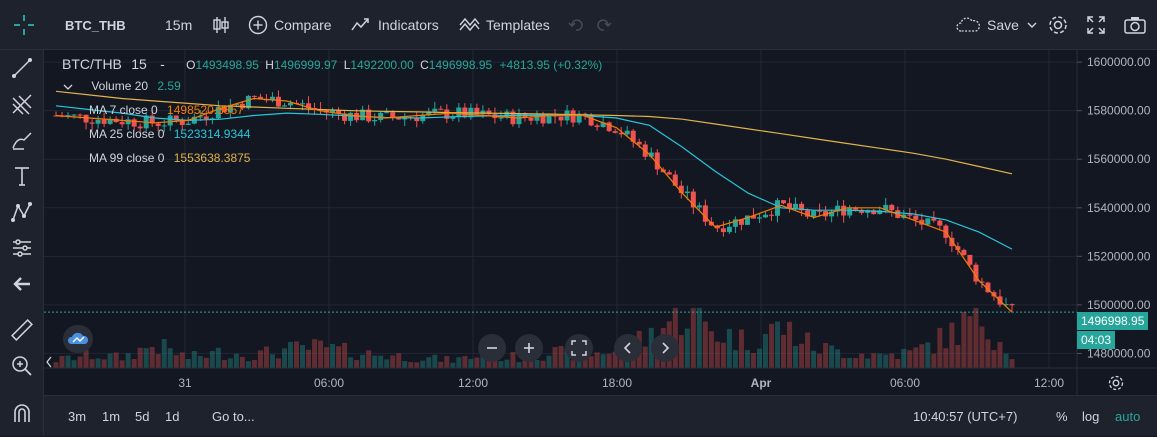 The width and height of the screenshot is (1157, 437). I want to click on prediction-tool, so click(22, 248).